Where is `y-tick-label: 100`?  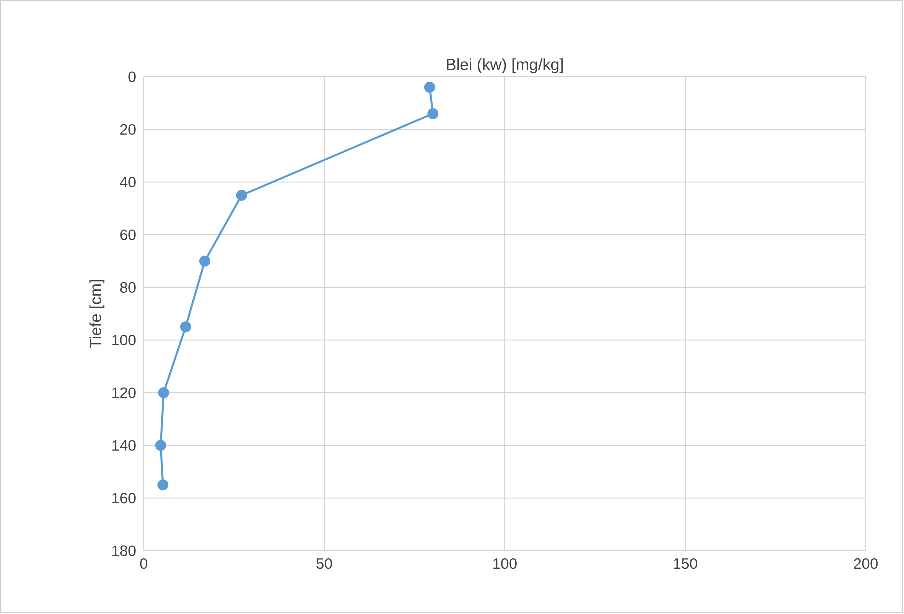
y-tick-label: 100 is located at coordinates (124, 340).